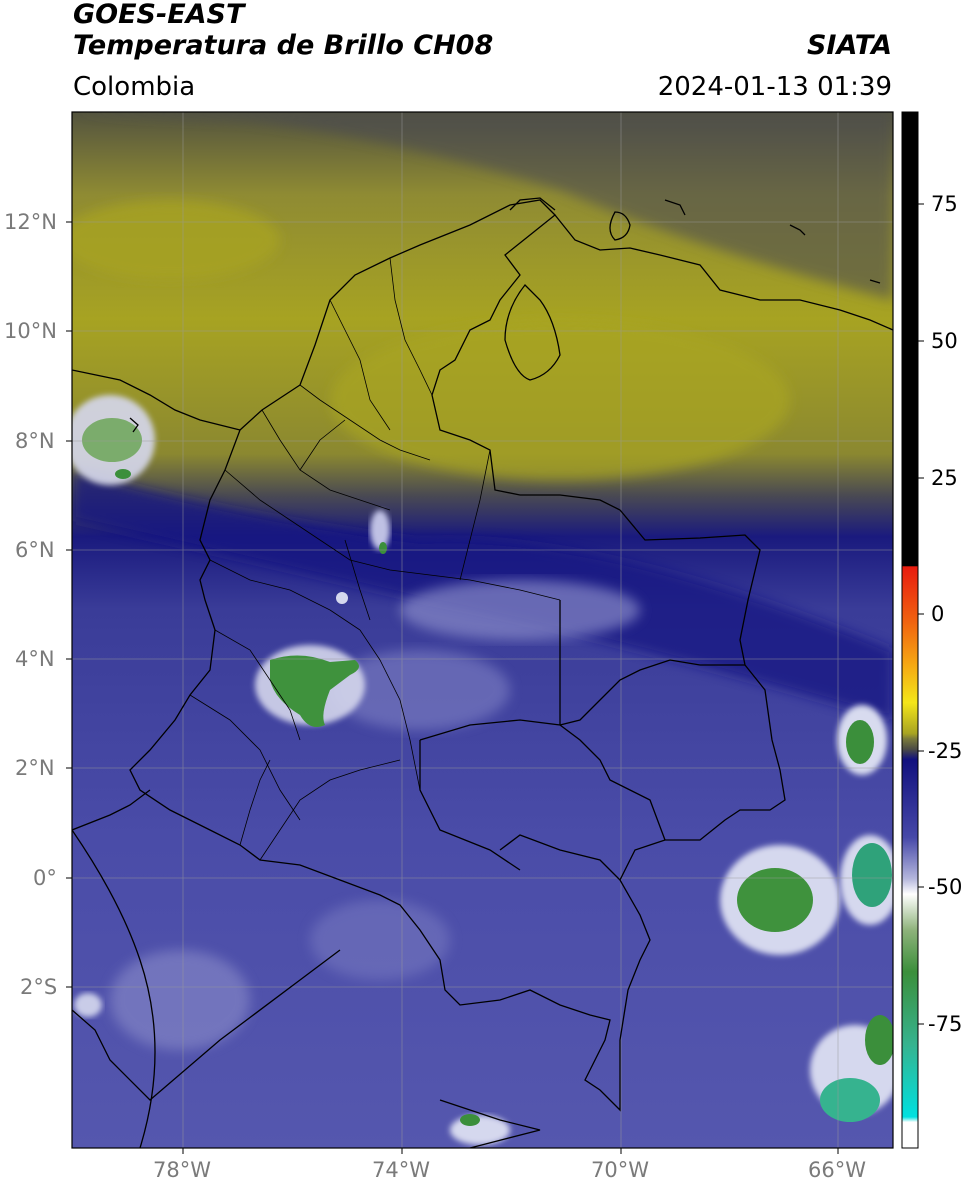  I want to click on colorbar, so click(910, 630).